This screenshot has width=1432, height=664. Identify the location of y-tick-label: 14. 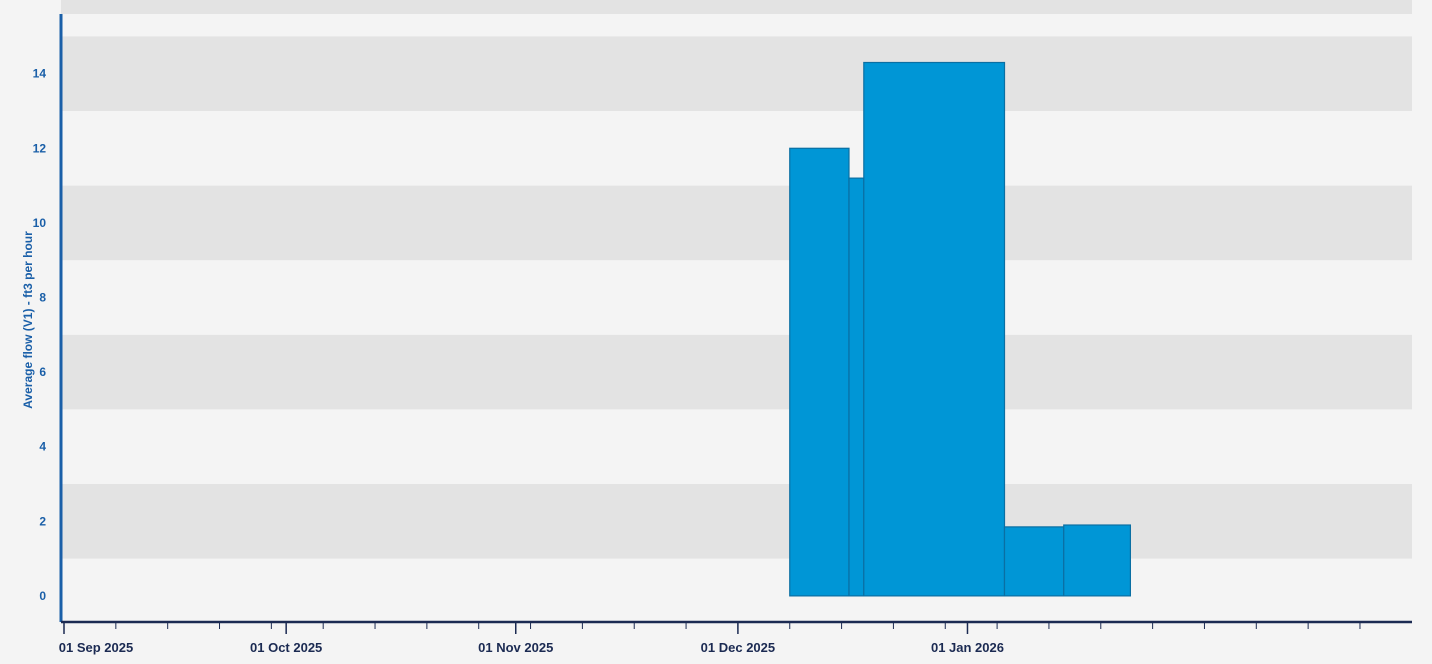
(40, 74).